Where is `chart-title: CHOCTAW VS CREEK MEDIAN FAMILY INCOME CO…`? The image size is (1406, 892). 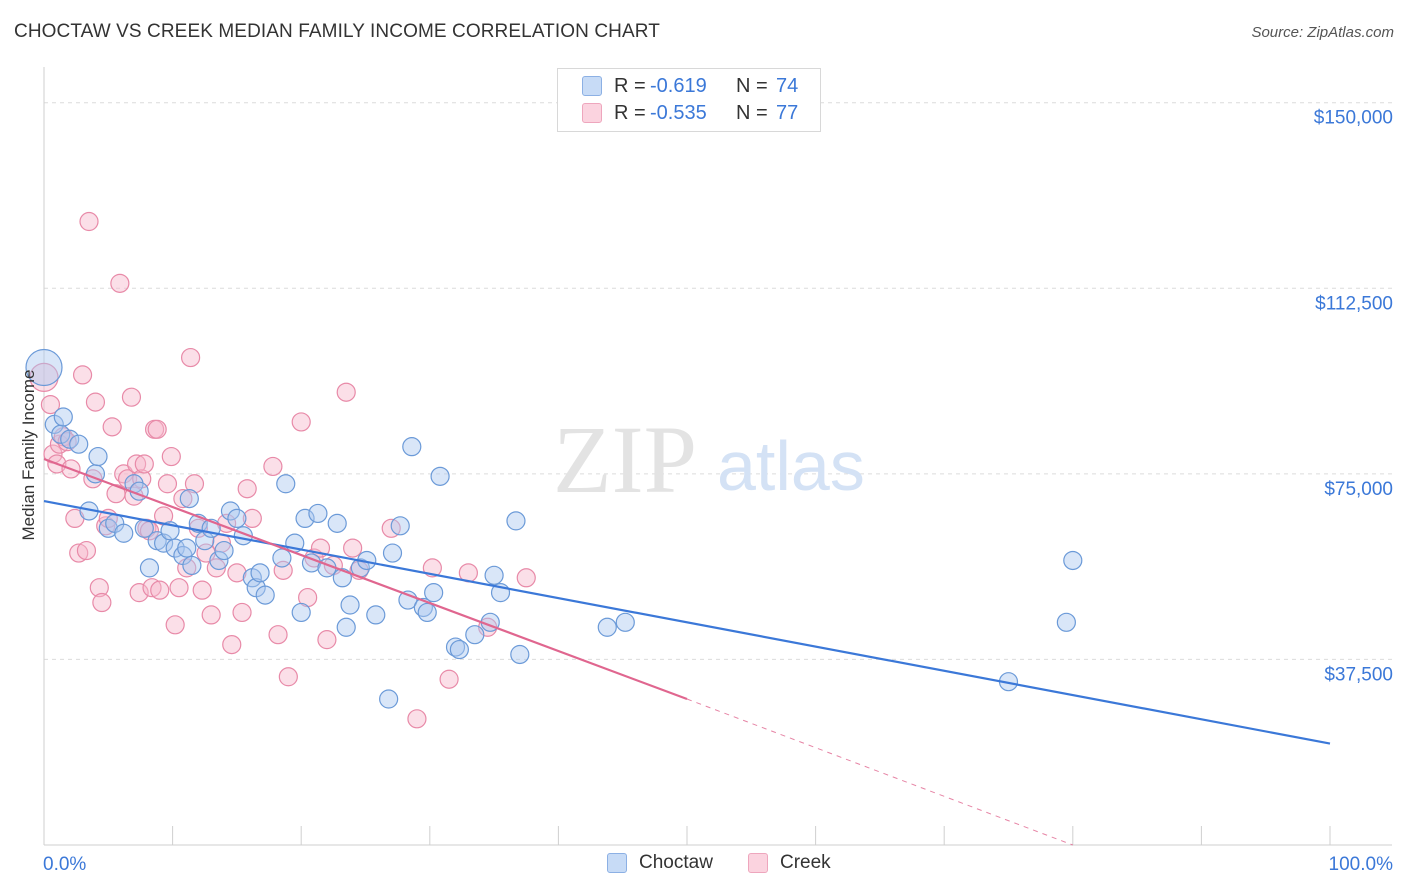
chart-title: CHOCTAW VS CREEK MEDIAN FAMILY INCOME CO… is located at coordinates (337, 31).